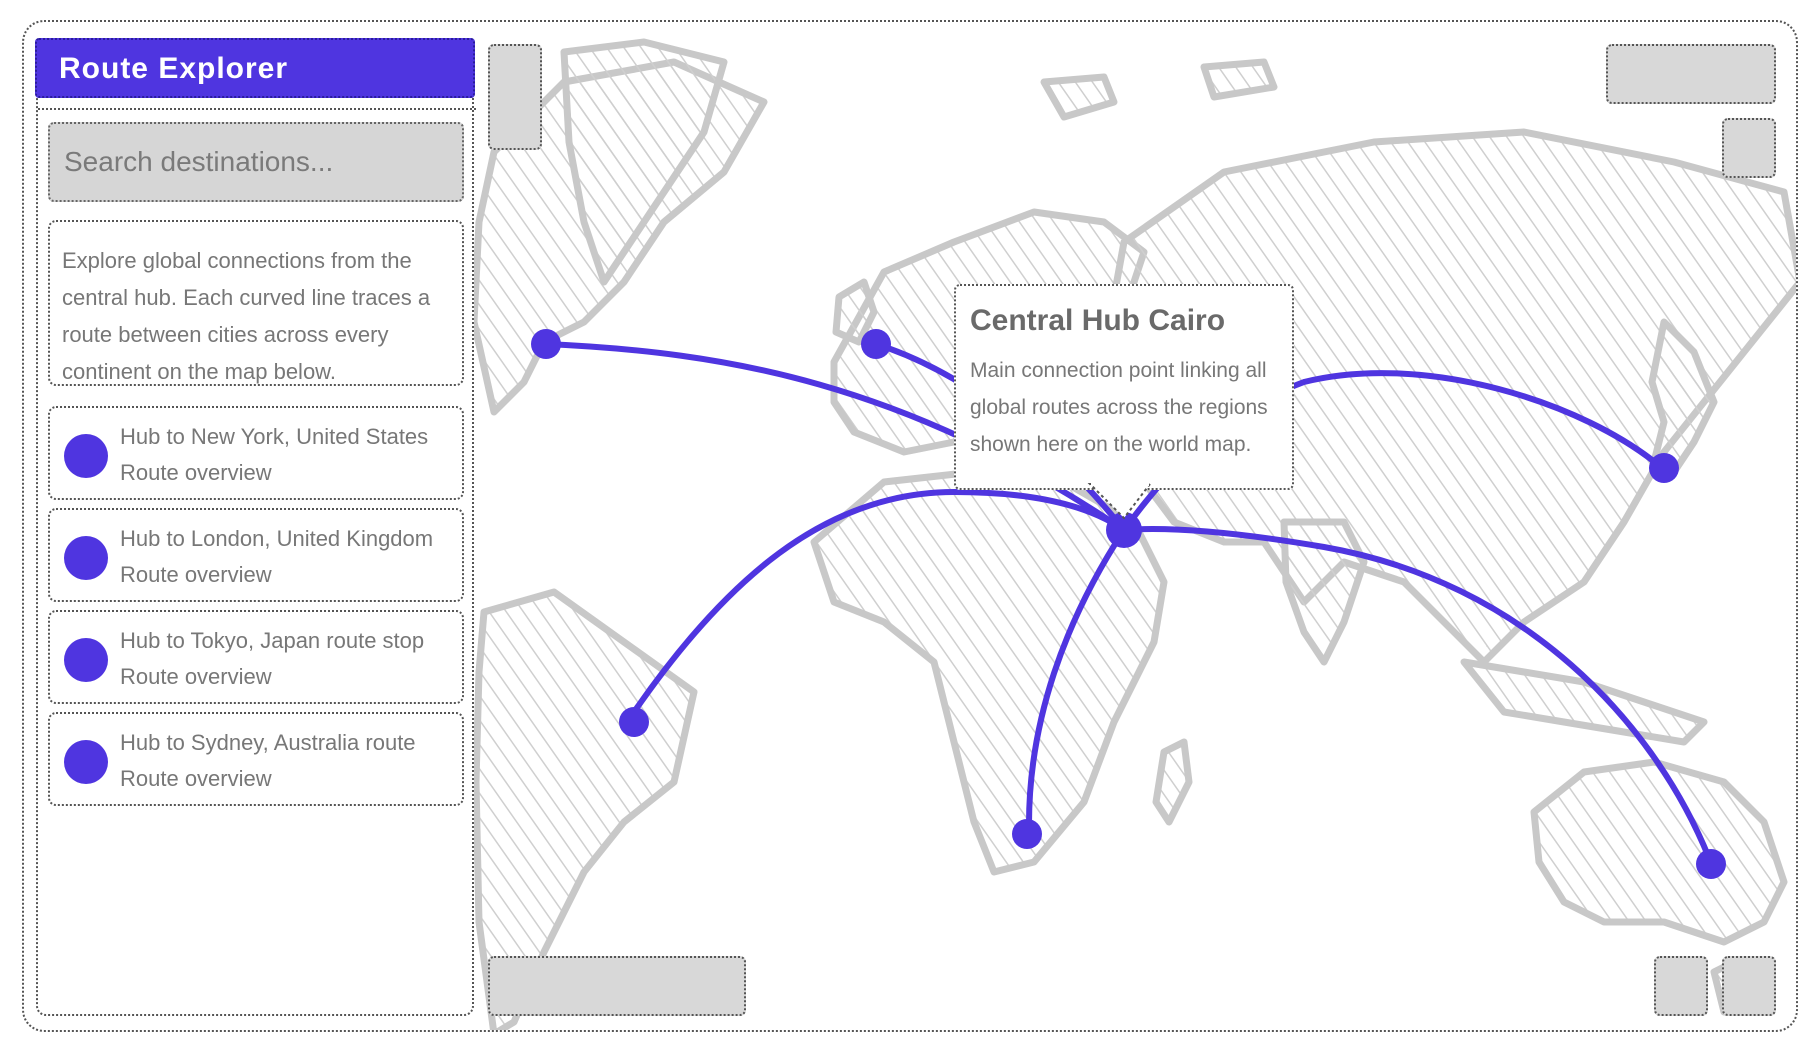 This screenshot has width=1820, height=1054. Describe the element at coordinates (1076, 677) in the screenshot. I see `route-southafrica` at that location.